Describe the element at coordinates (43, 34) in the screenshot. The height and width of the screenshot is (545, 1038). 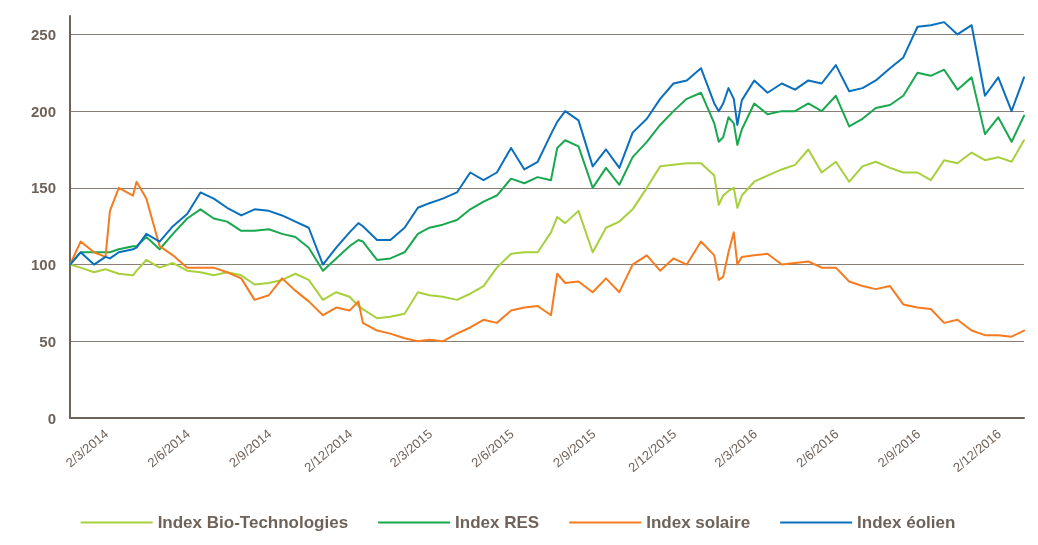
I see `y-tick-label: 250` at that location.